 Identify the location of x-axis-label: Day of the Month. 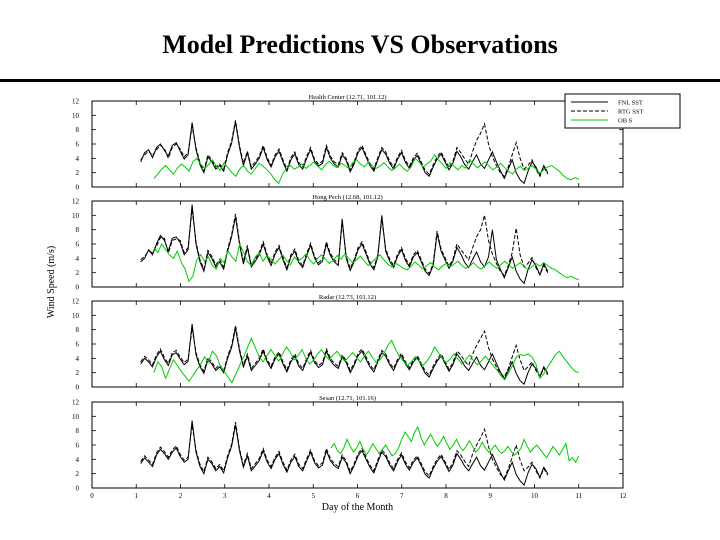
(357, 507).